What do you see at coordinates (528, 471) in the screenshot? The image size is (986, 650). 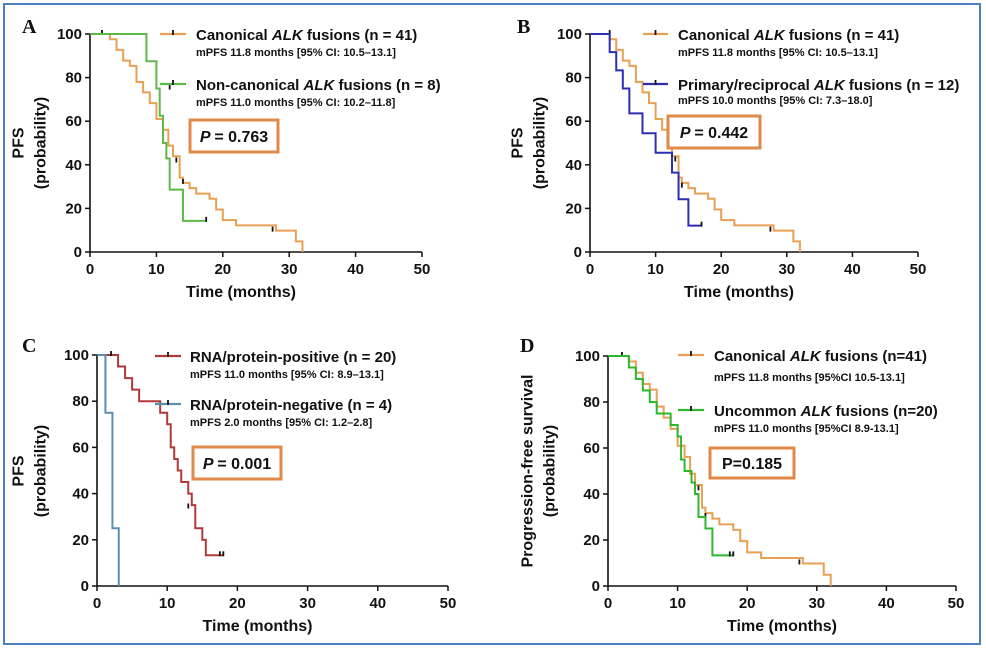 I see `y-axis-title: Progression-free survival` at bounding box center [528, 471].